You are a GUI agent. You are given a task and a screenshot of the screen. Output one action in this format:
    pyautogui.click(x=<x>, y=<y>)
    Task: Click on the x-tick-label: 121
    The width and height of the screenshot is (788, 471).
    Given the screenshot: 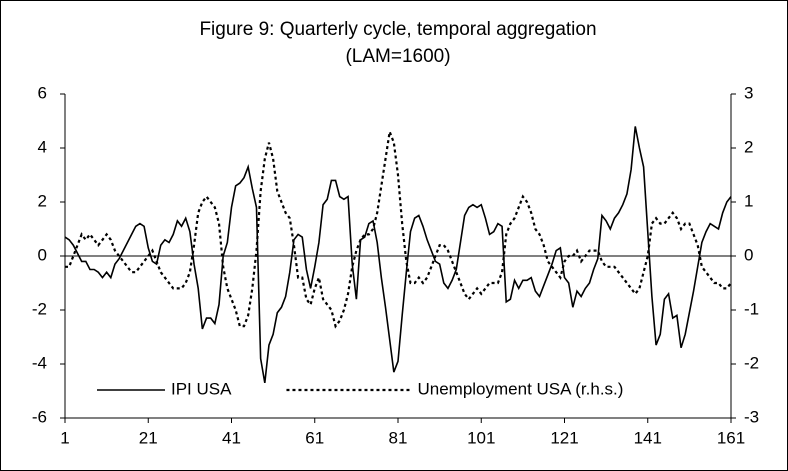 What is the action you would take?
    pyautogui.click(x=564, y=437)
    